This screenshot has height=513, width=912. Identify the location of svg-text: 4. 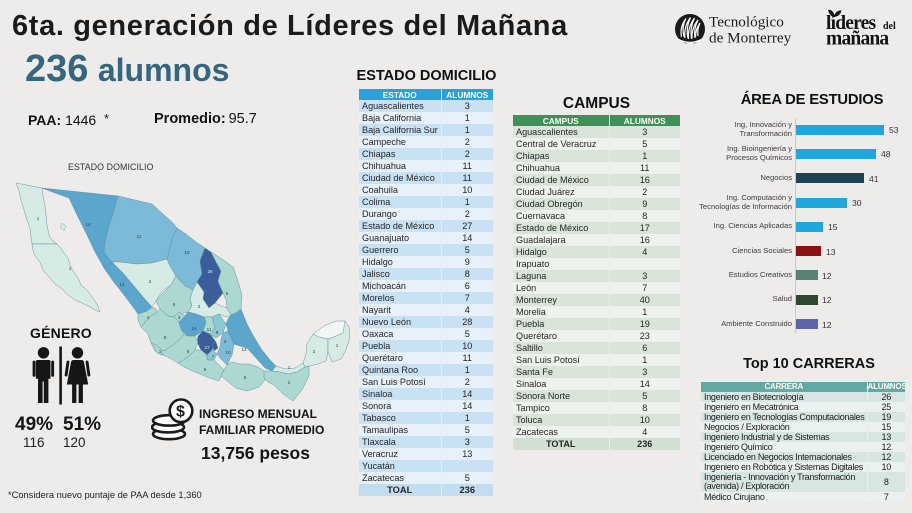
(148, 317).